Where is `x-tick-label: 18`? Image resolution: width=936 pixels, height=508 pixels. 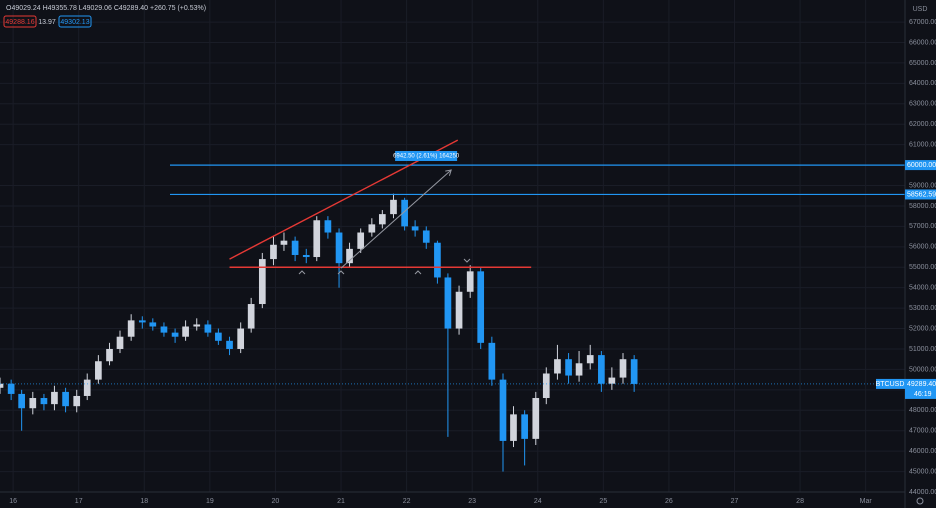 x-tick-label: 18 is located at coordinates (144, 501).